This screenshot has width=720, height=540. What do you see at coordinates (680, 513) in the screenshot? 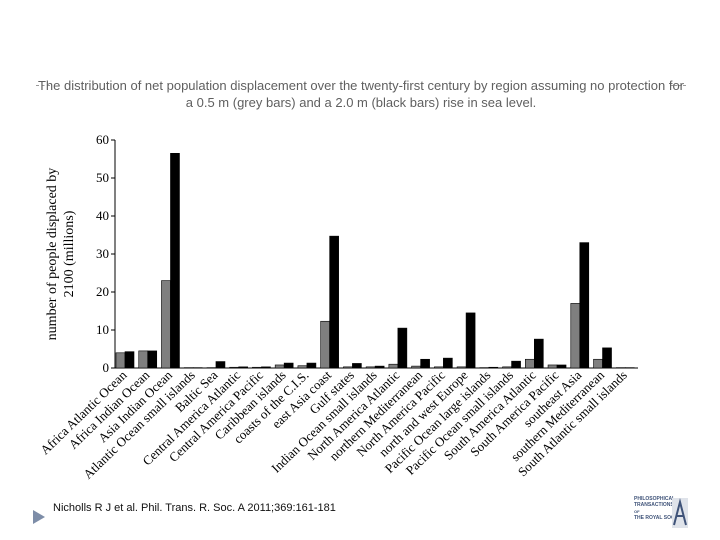
I see `logo-a-mark-icon` at bounding box center [680, 513].